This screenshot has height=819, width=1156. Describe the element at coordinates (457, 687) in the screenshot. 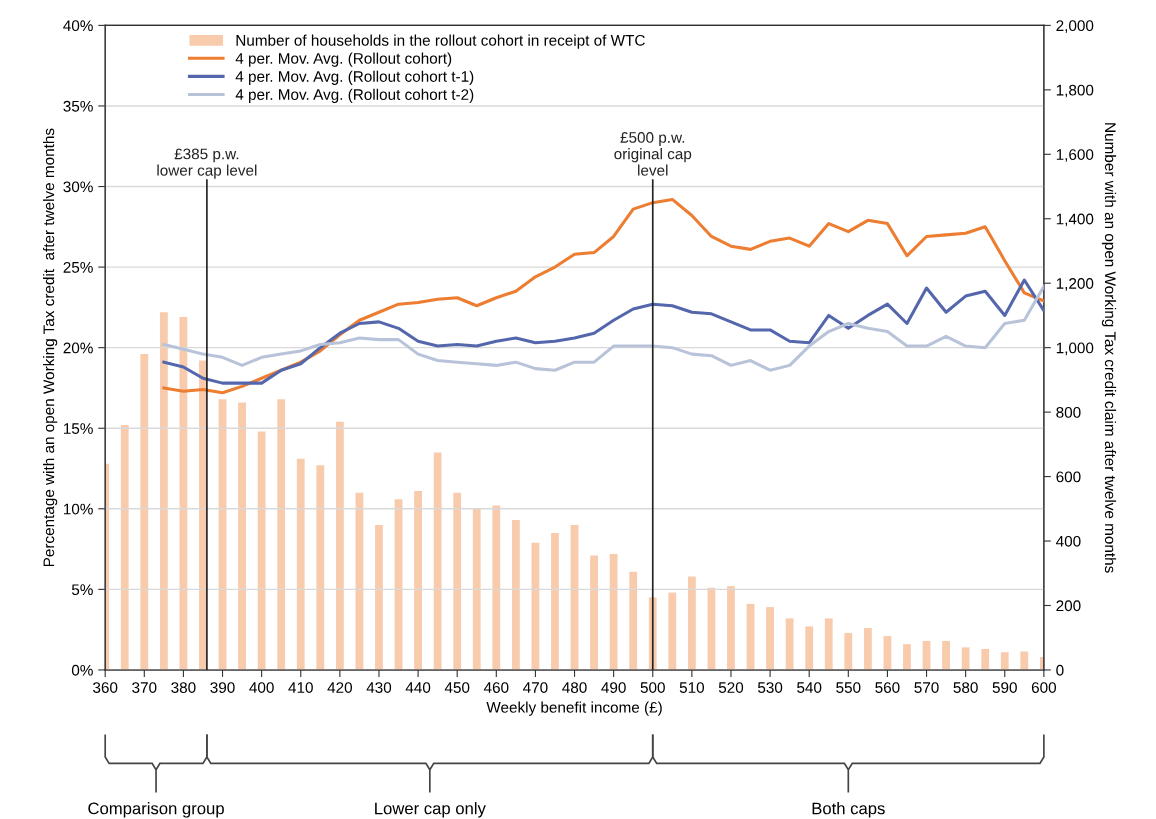

I see `x-tick-label: 450` at that location.